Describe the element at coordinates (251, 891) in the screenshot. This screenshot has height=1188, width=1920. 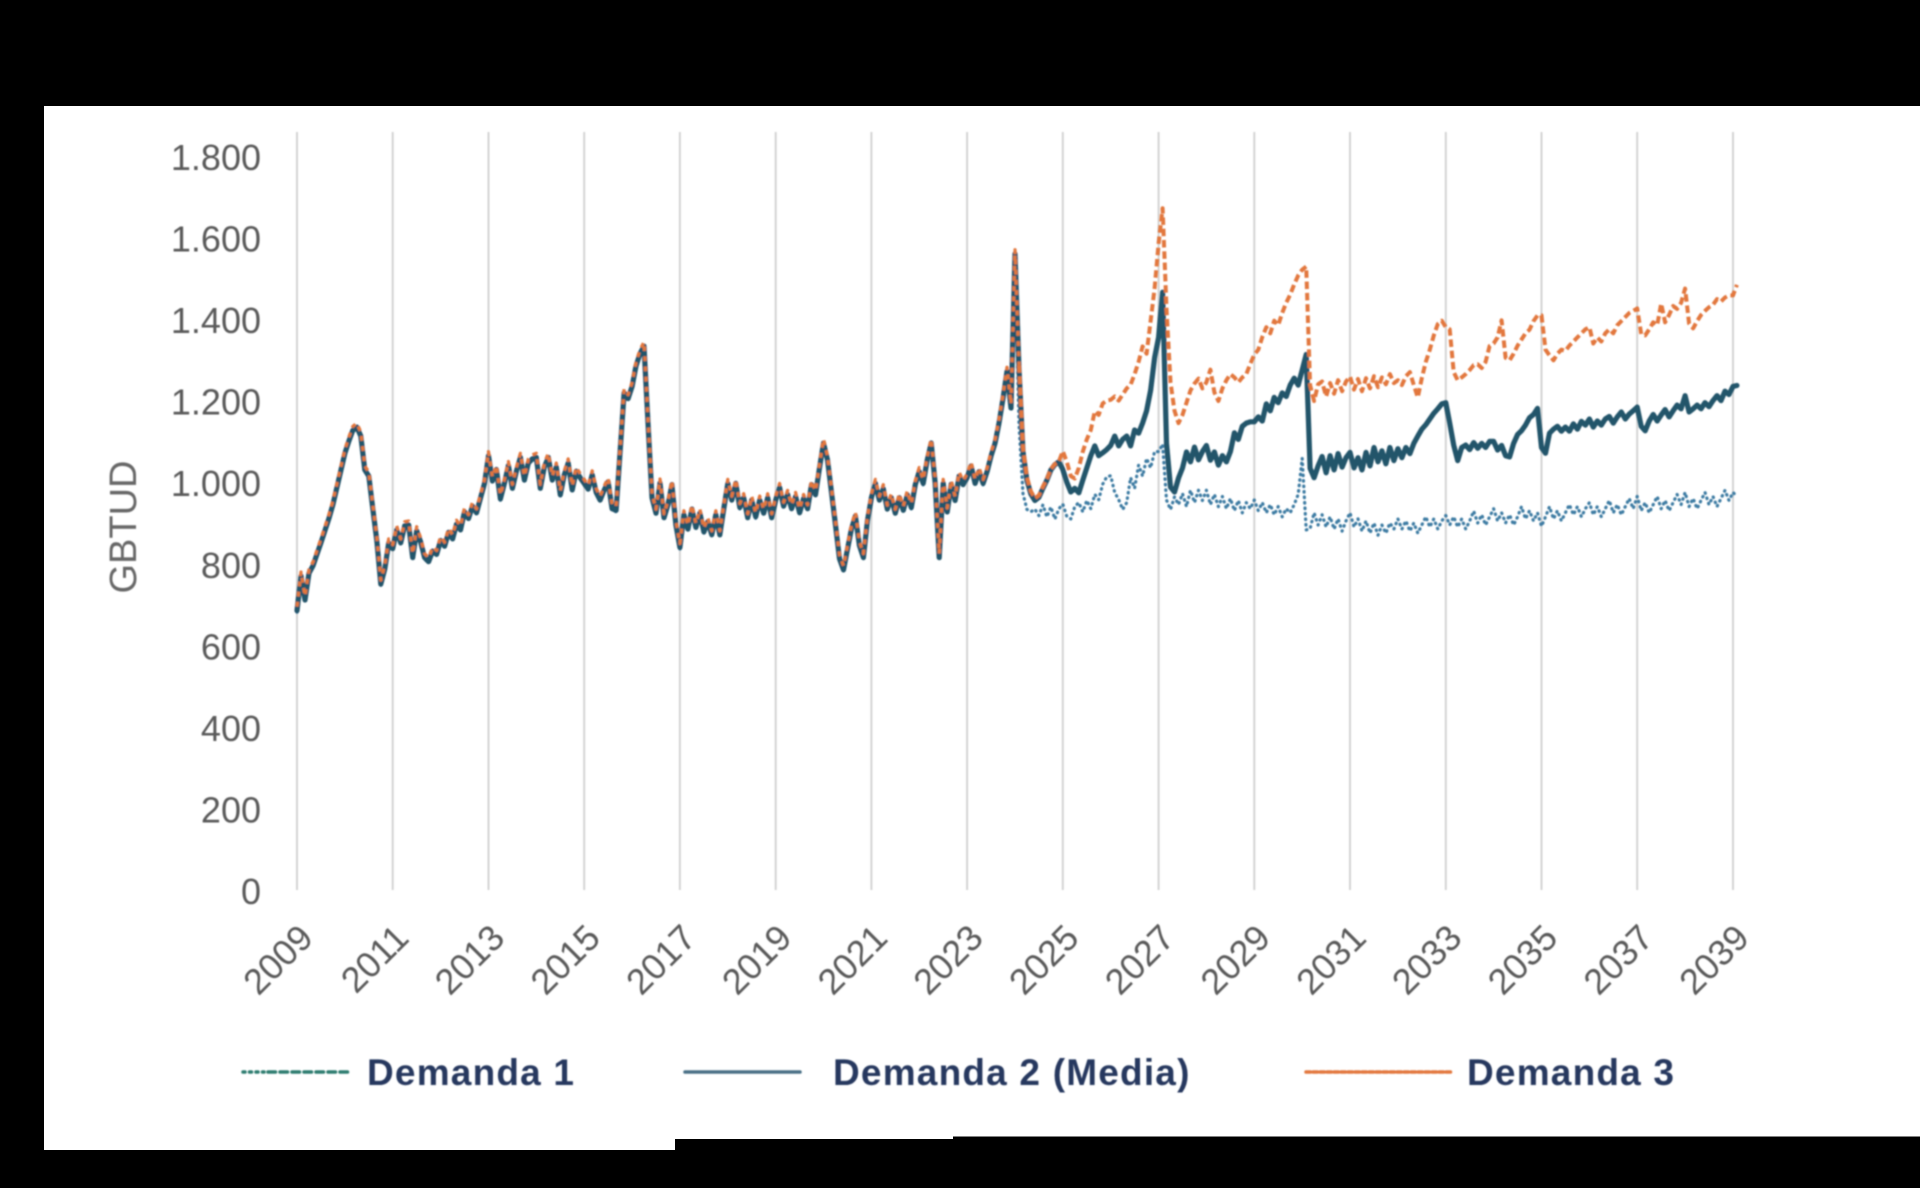
I see `svg-text: 0` at that location.